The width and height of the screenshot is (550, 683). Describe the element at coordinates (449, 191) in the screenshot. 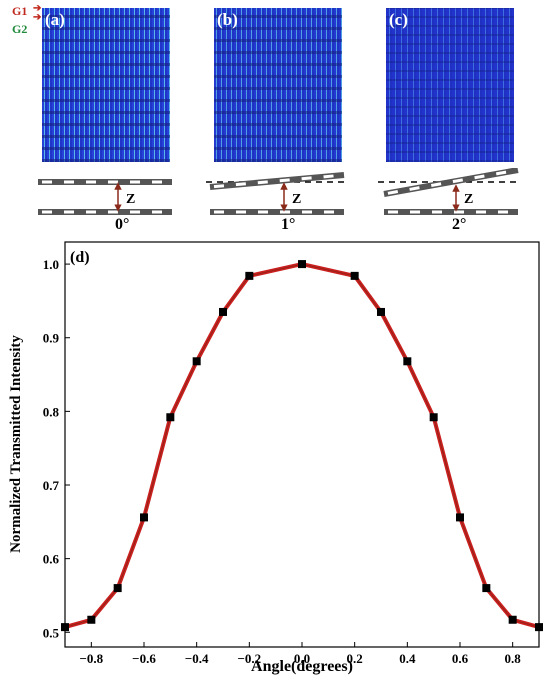

I see `schematic-2deg: Z` at that location.